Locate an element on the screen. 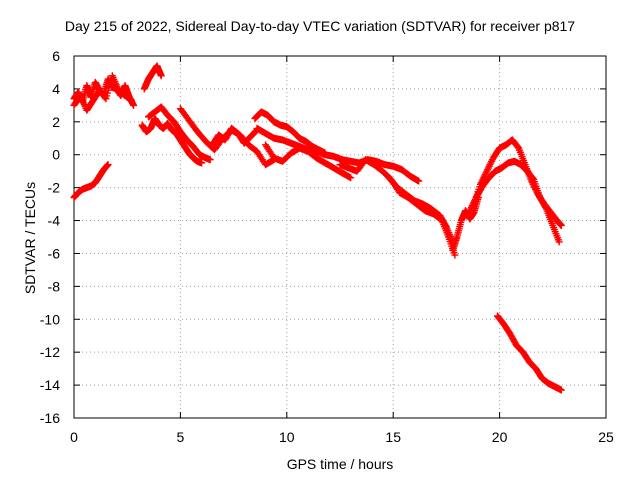  data-series-seg-f is located at coordinates (179, 133).